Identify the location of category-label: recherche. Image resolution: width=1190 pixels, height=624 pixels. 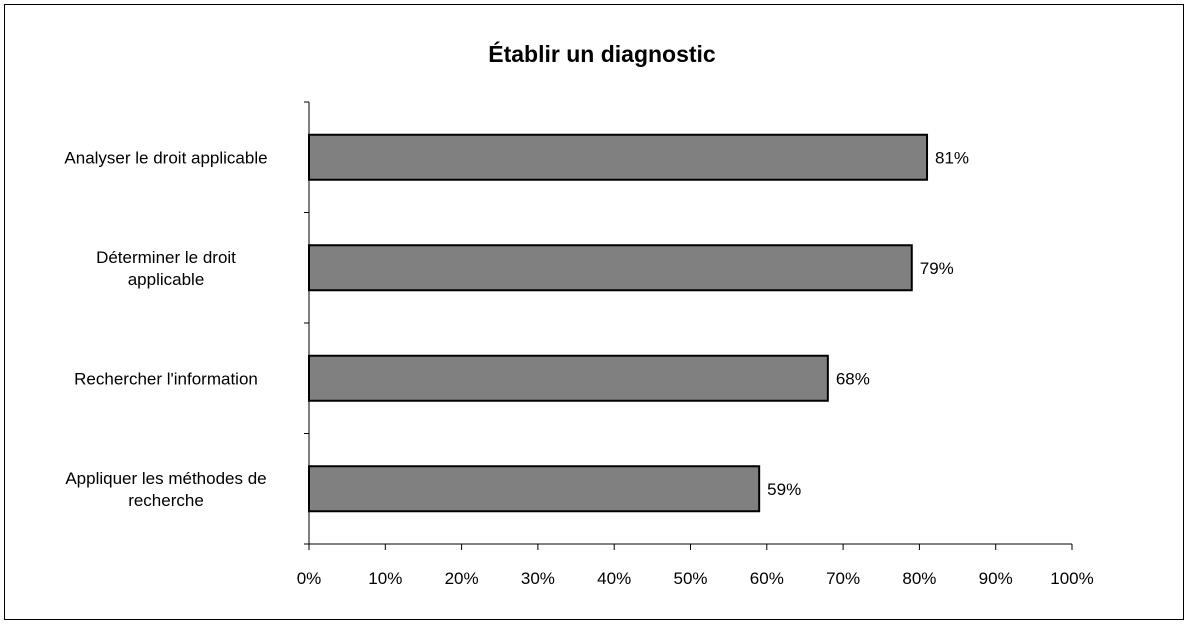
(166, 500).